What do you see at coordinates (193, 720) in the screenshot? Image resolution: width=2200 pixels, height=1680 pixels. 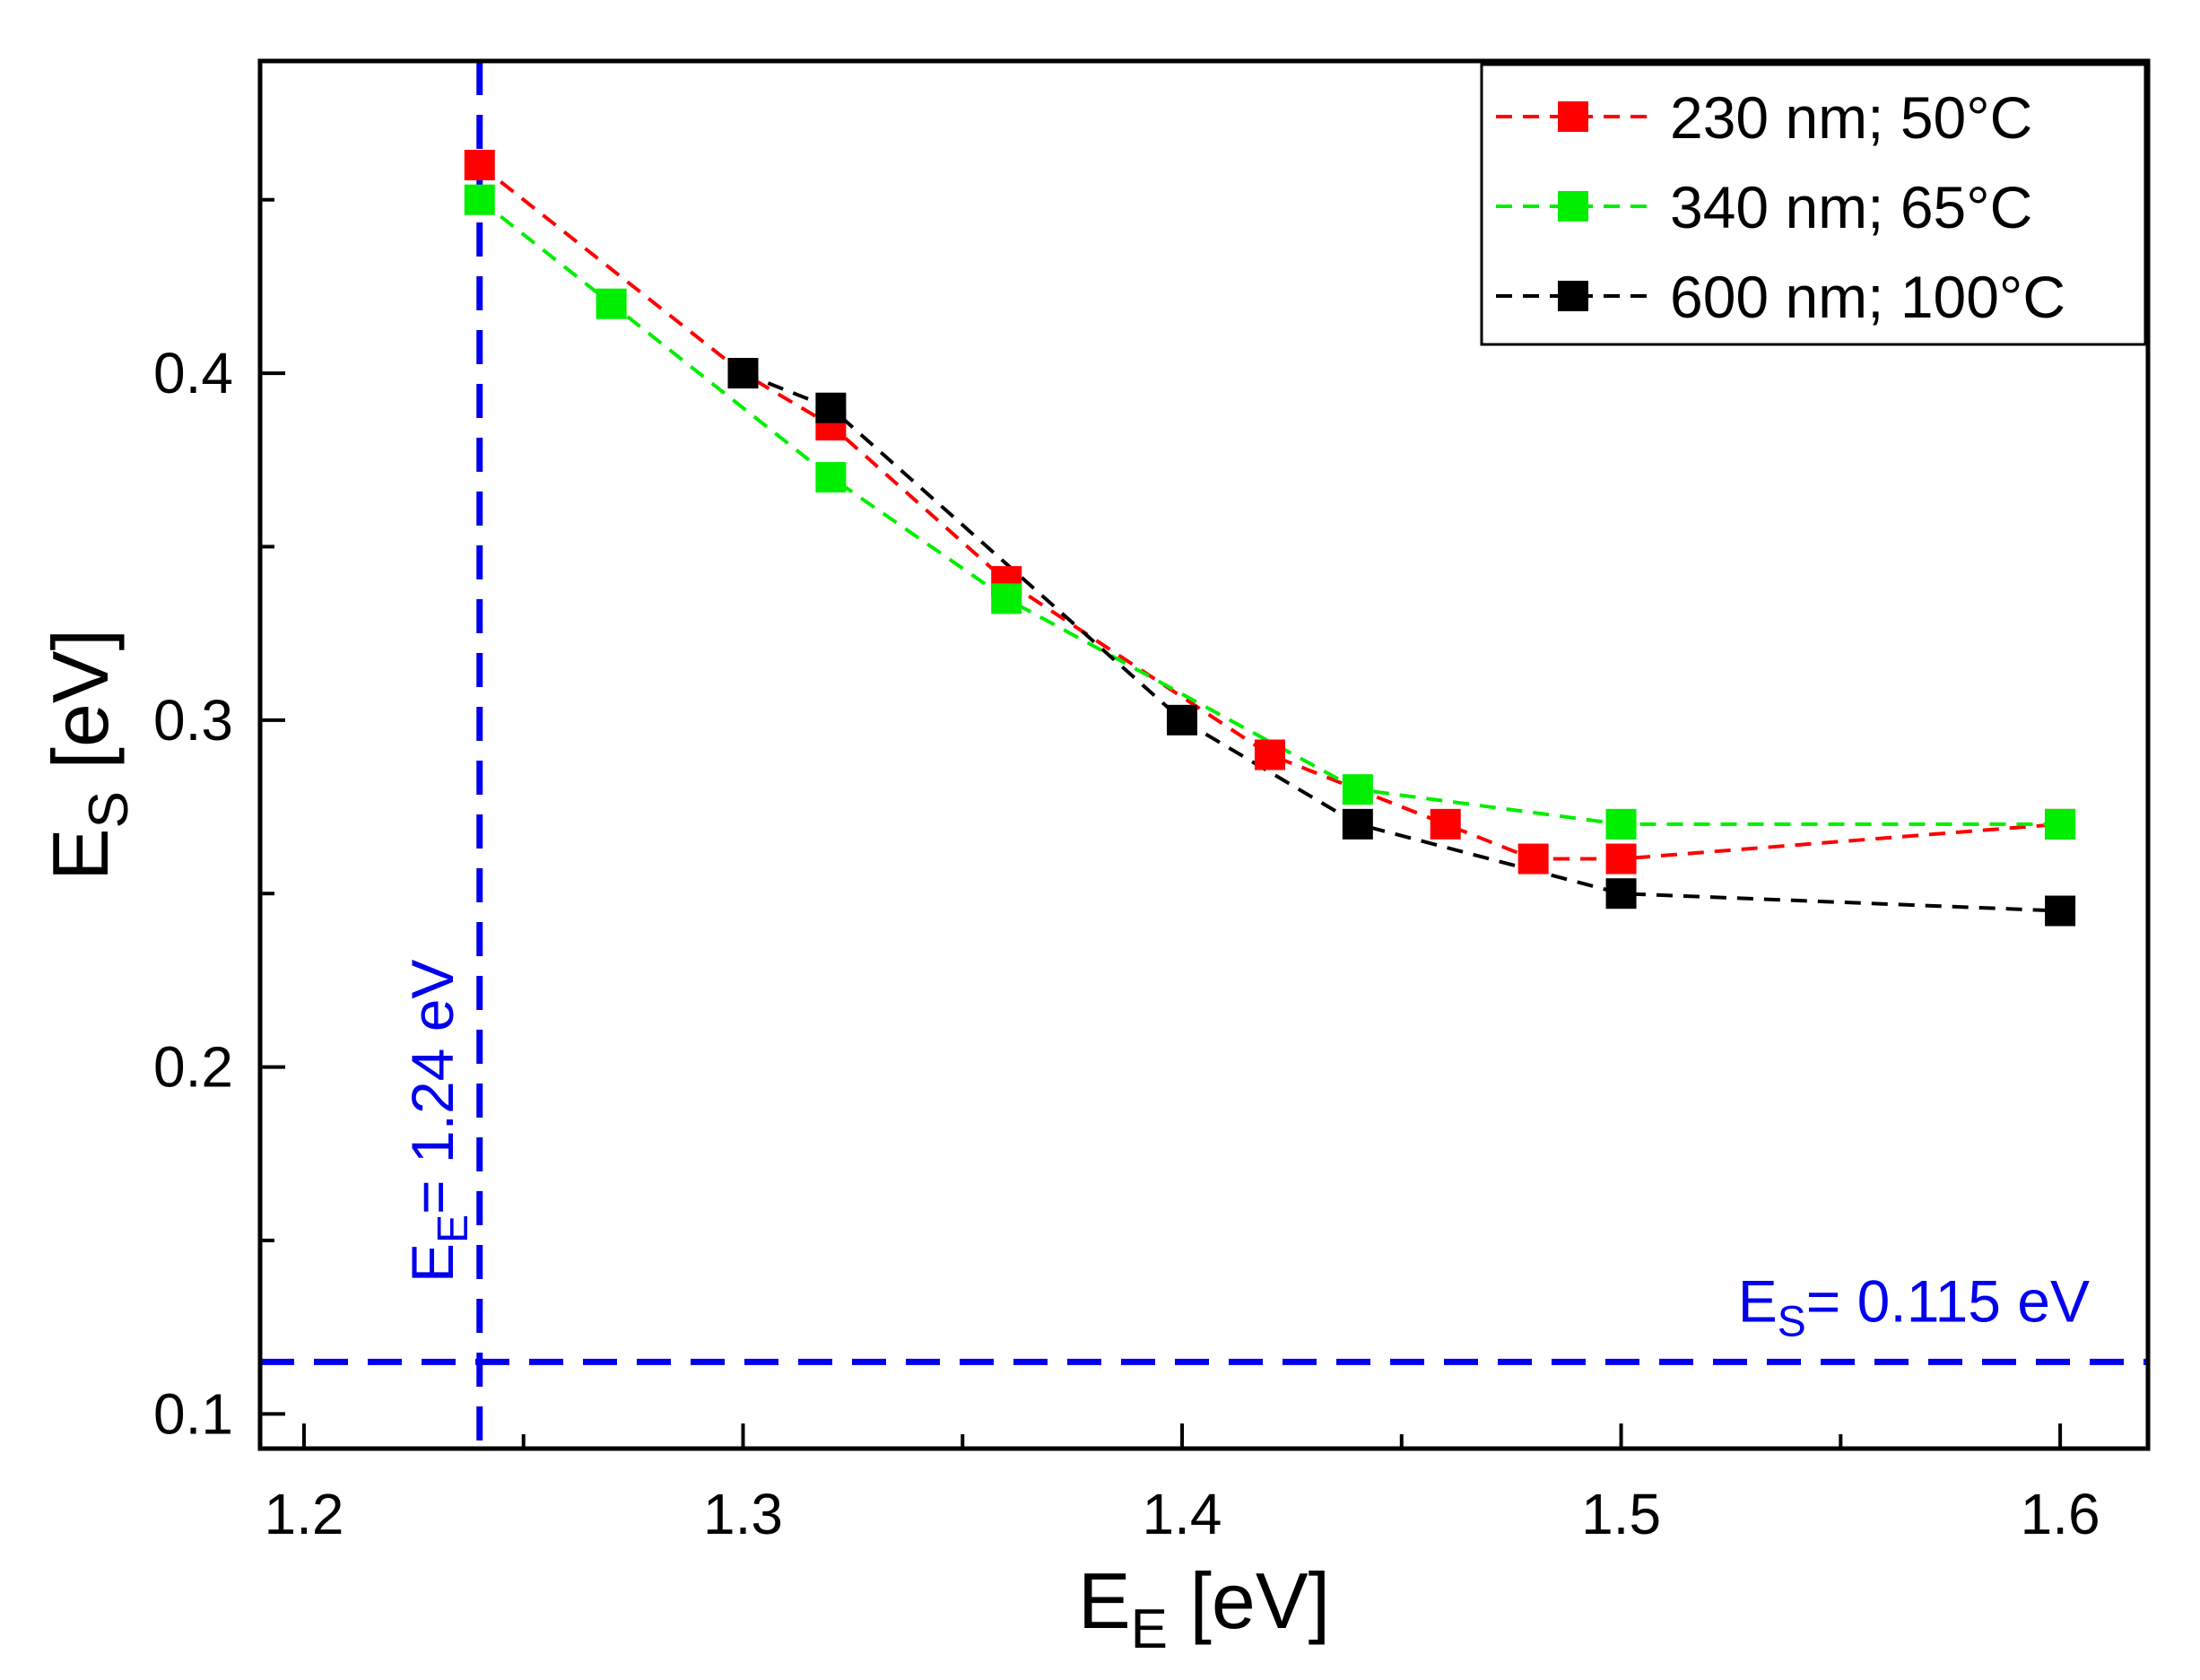 I see `y-tick-label: 0.3` at bounding box center [193, 720].